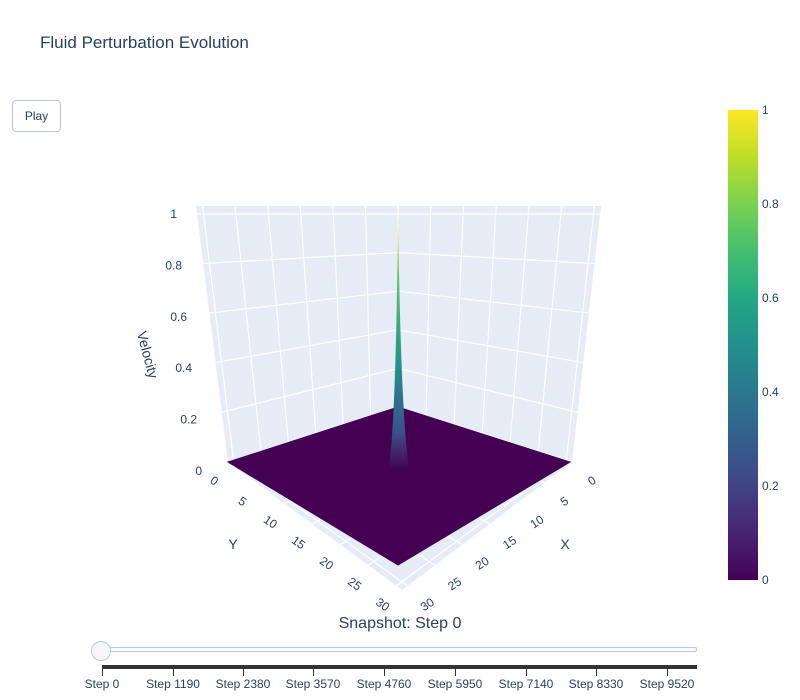 The image size is (800, 700). Describe the element at coordinates (564, 501) in the screenshot. I see `x-tick-label: 5` at that location.